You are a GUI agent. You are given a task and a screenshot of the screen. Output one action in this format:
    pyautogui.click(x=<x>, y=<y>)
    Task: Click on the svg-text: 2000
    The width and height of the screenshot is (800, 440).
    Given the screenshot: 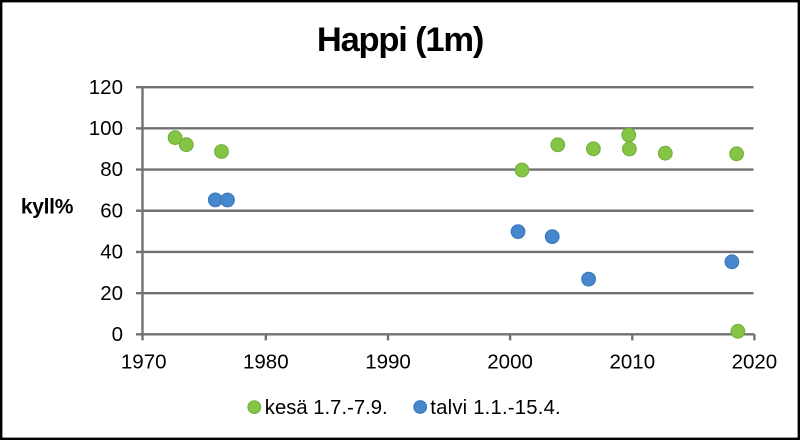 What is the action you would take?
    pyautogui.click(x=510, y=361)
    